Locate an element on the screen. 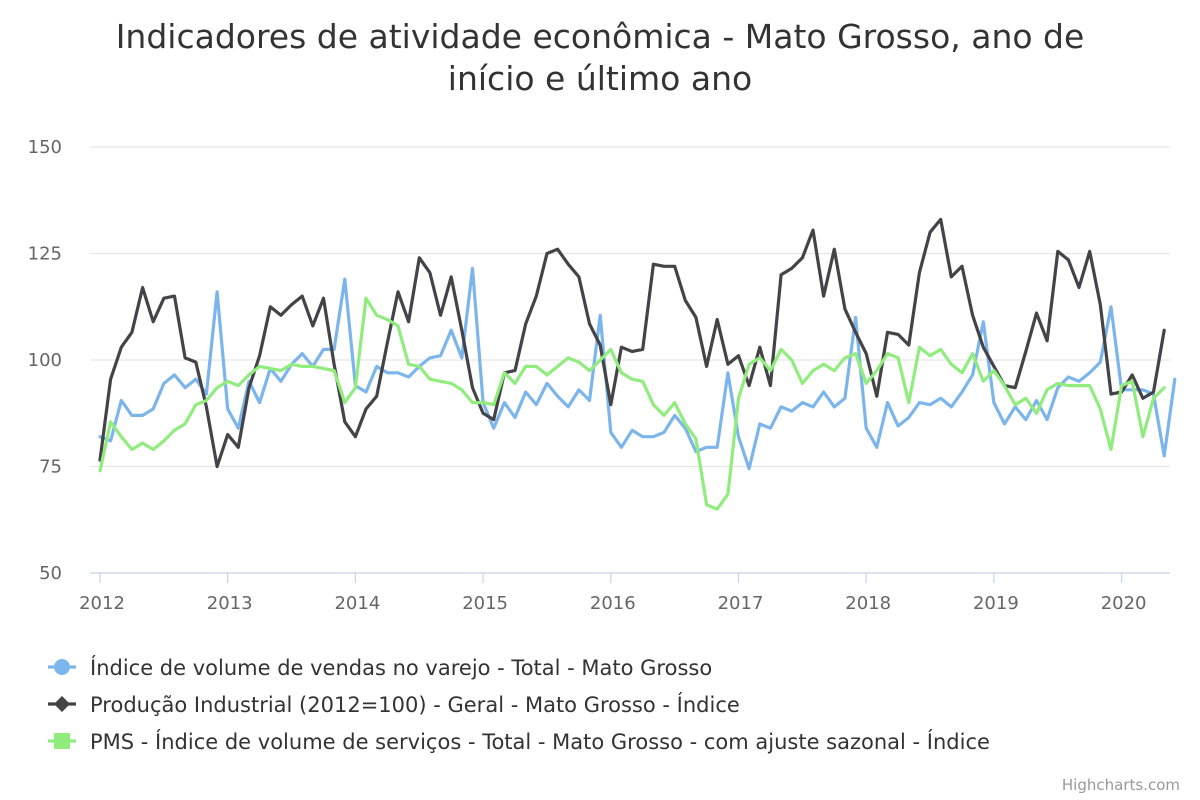 The image size is (1200, 800). y-axis-labels: 50 75 100 125 150 is located at coordinates (45, 360).